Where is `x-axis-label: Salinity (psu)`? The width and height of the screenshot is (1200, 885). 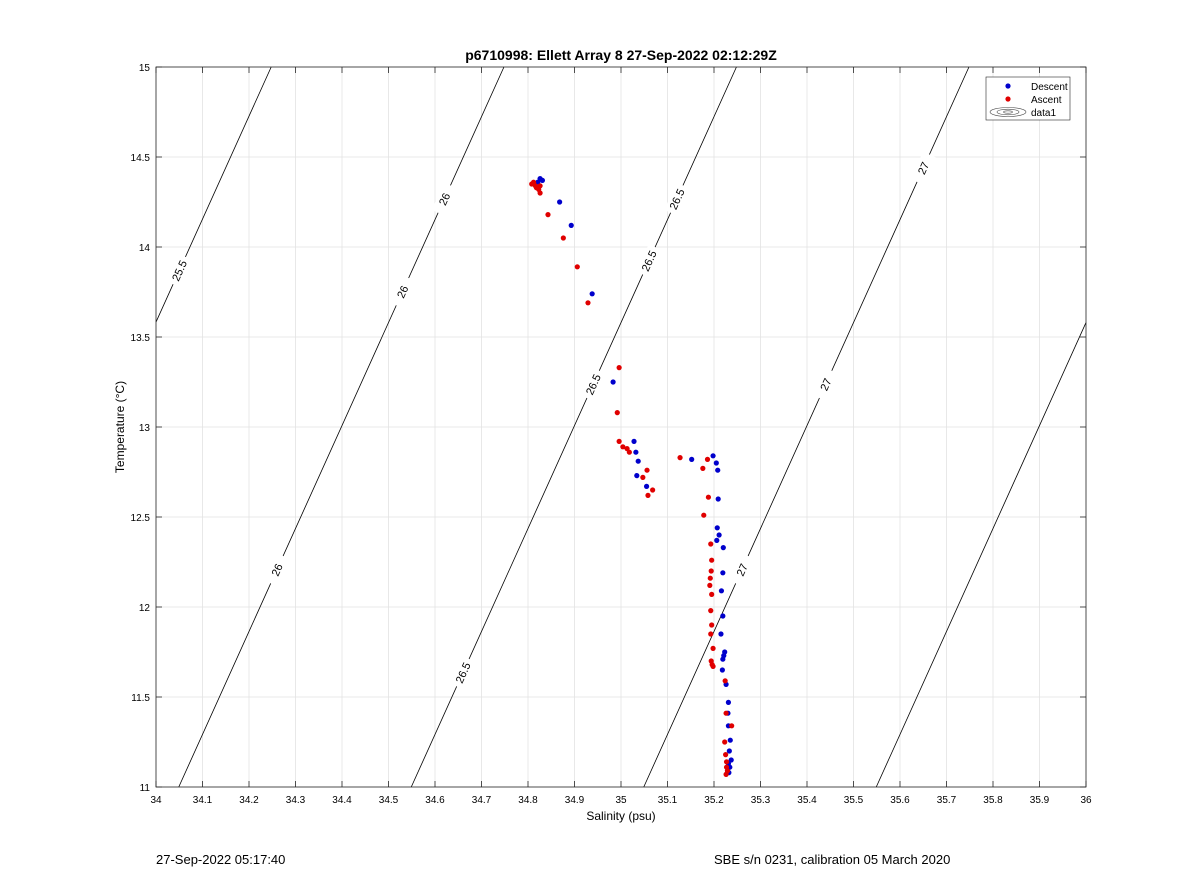
x-axis-label: Salinity (psu) is located at coordinates (620, 816).